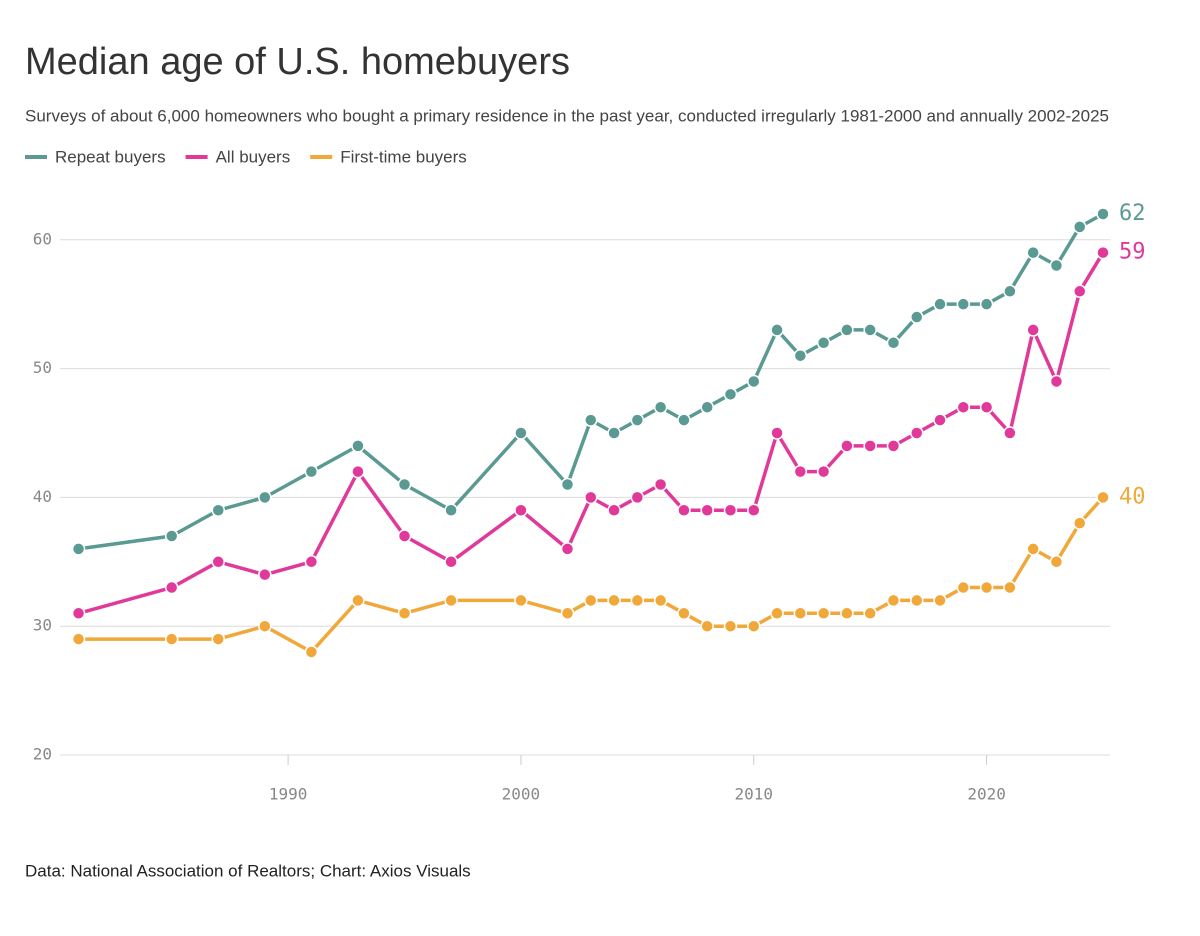 Image resolution: width=1200 pixels, height=936 pixels. I want to click on y-tick-label: 20, so click(42, 754).